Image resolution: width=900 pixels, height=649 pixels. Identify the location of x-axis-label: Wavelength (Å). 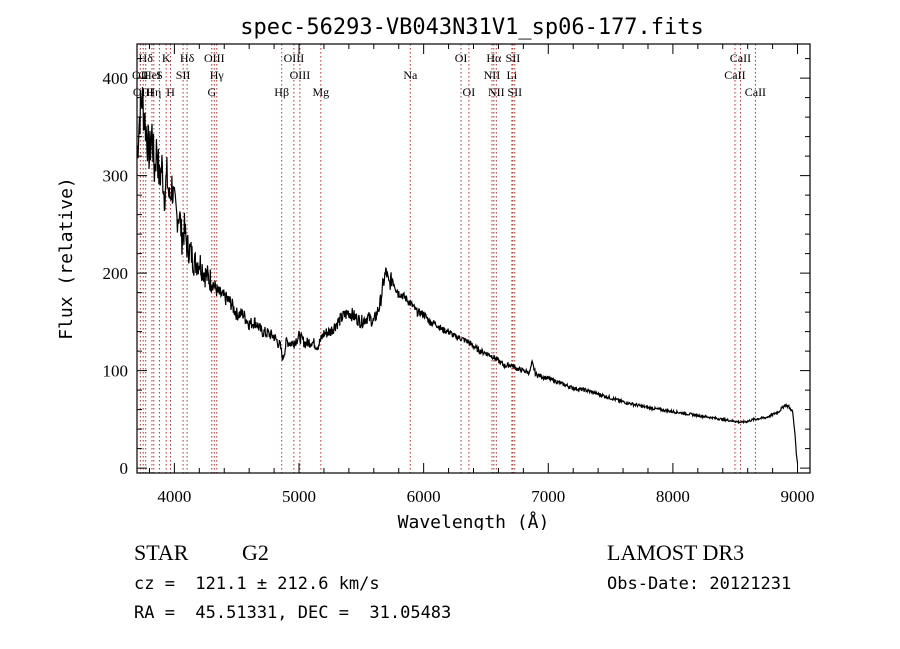
(474, 520).